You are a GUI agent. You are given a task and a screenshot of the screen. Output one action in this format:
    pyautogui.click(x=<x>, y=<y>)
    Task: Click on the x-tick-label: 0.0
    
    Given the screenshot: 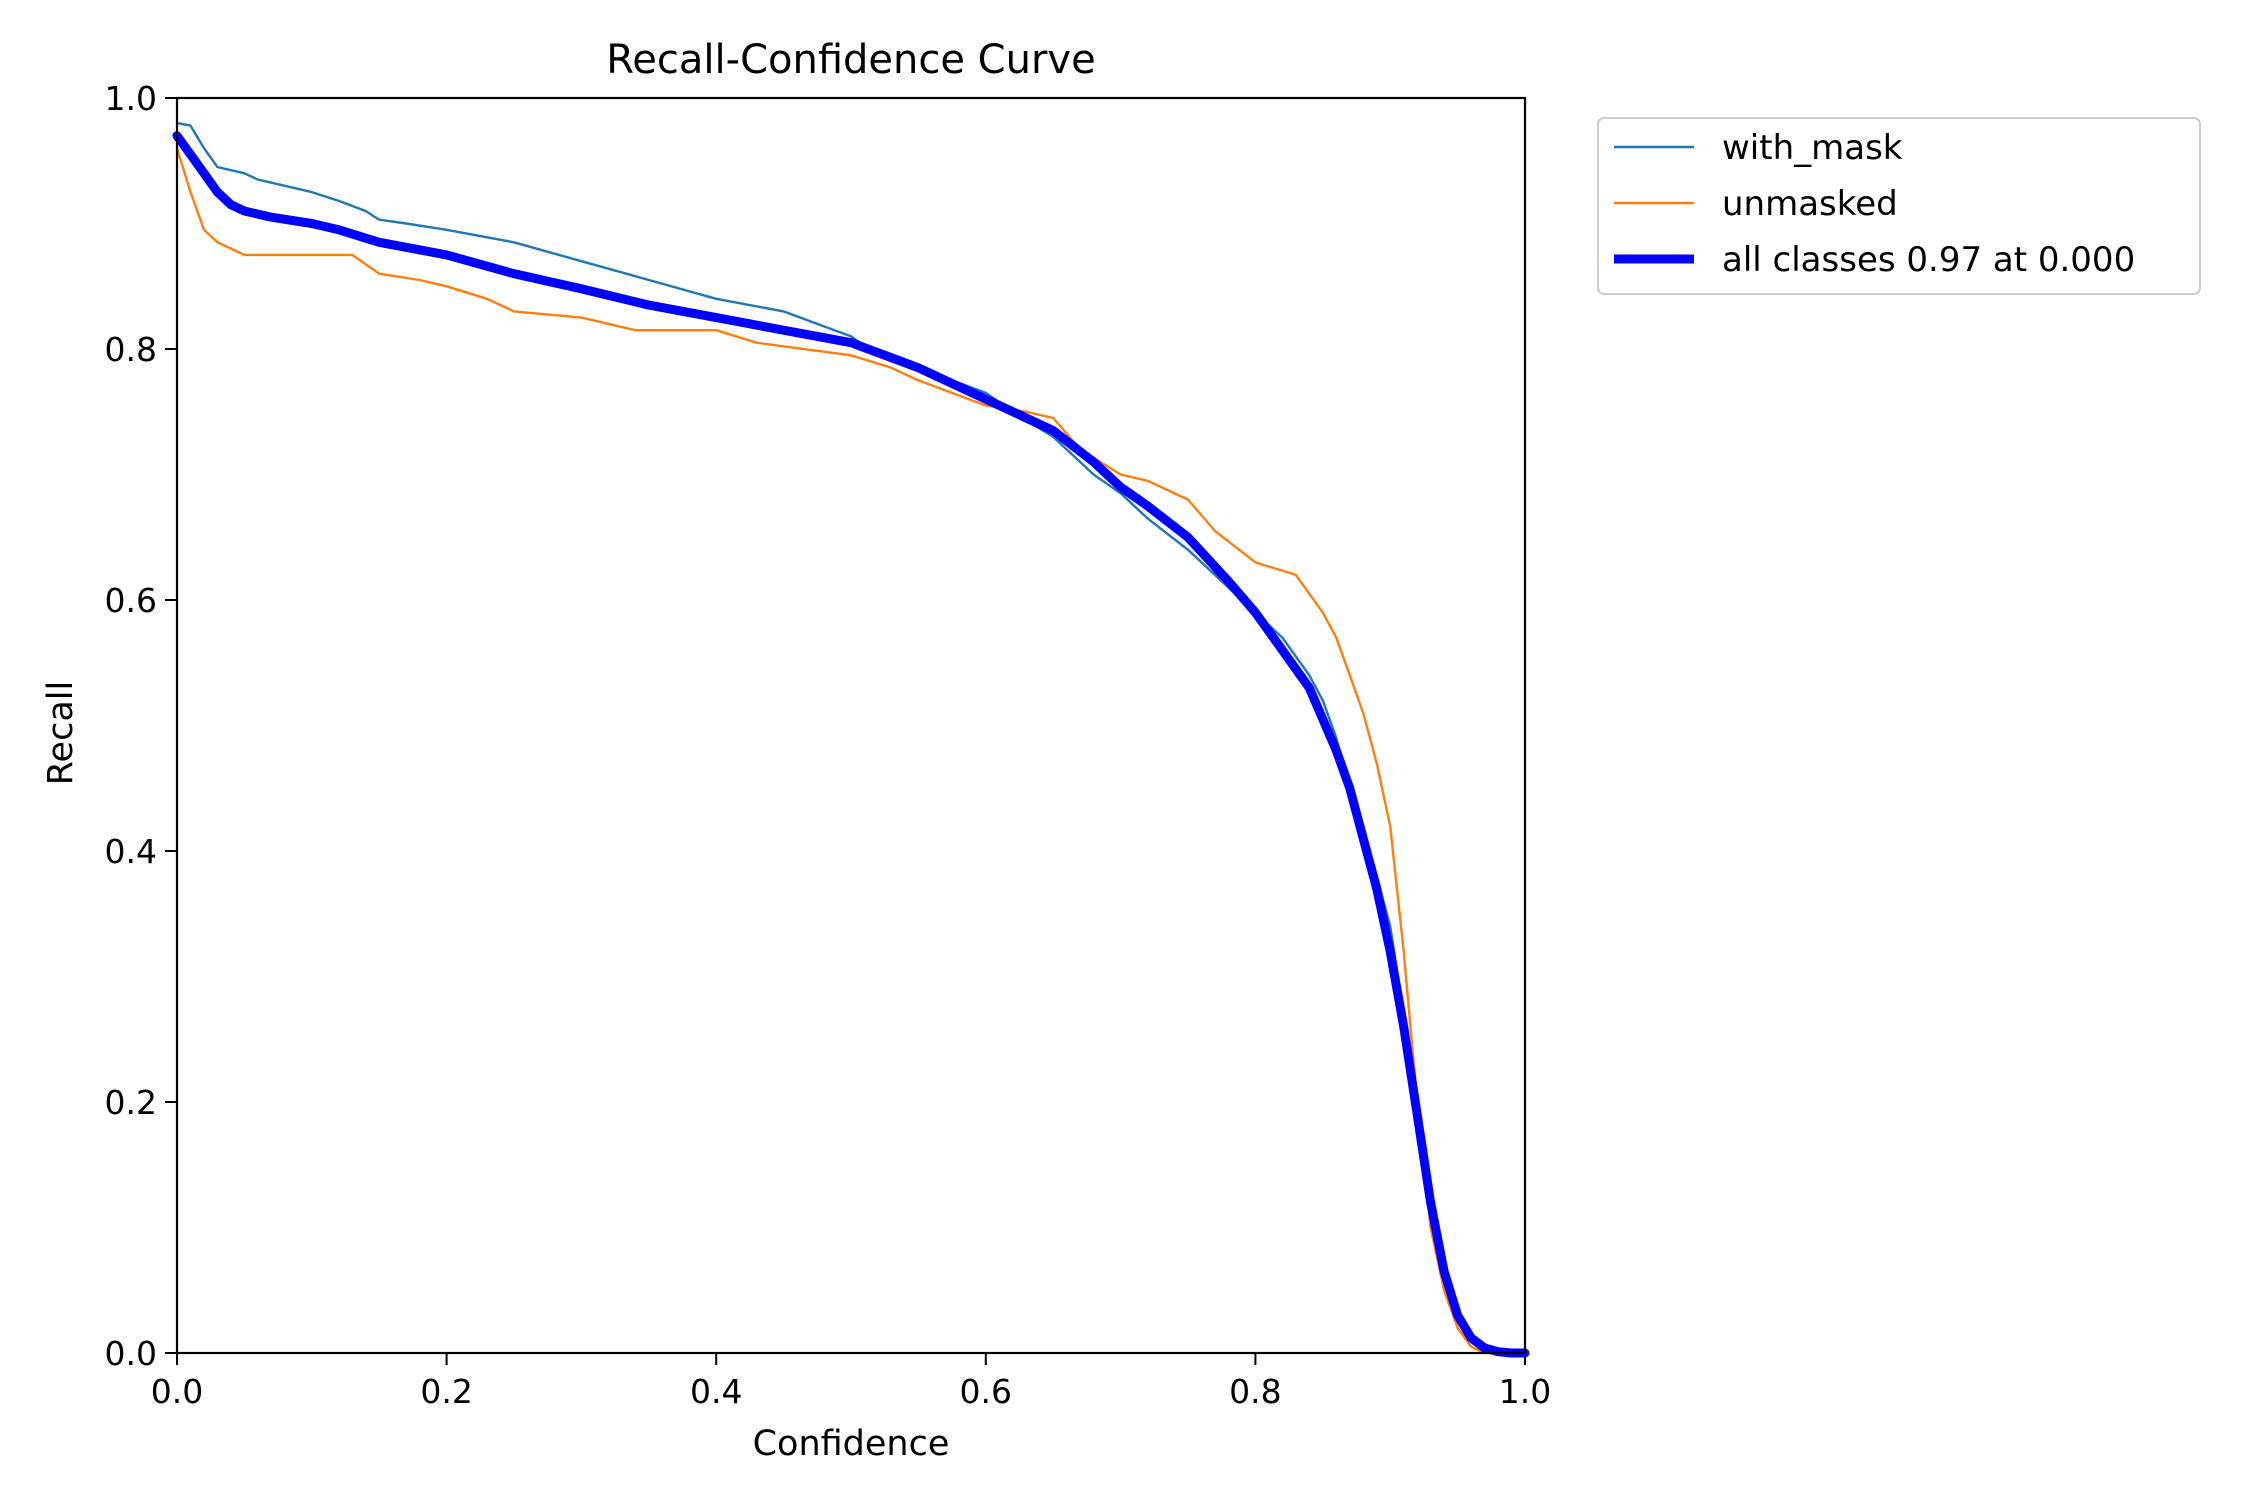 What is the action you would take?
    pyautogui.click(x=177, y=1391)
    